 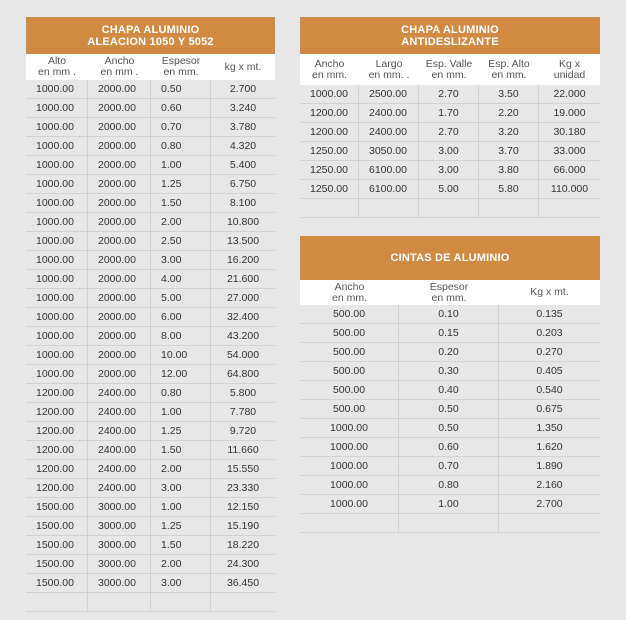 What do you see at coordinates (150, 203) in the screenshot?
I see `table-row: 1000.00 2000.00 1.50 8.100` at bounding box center [150, 203].